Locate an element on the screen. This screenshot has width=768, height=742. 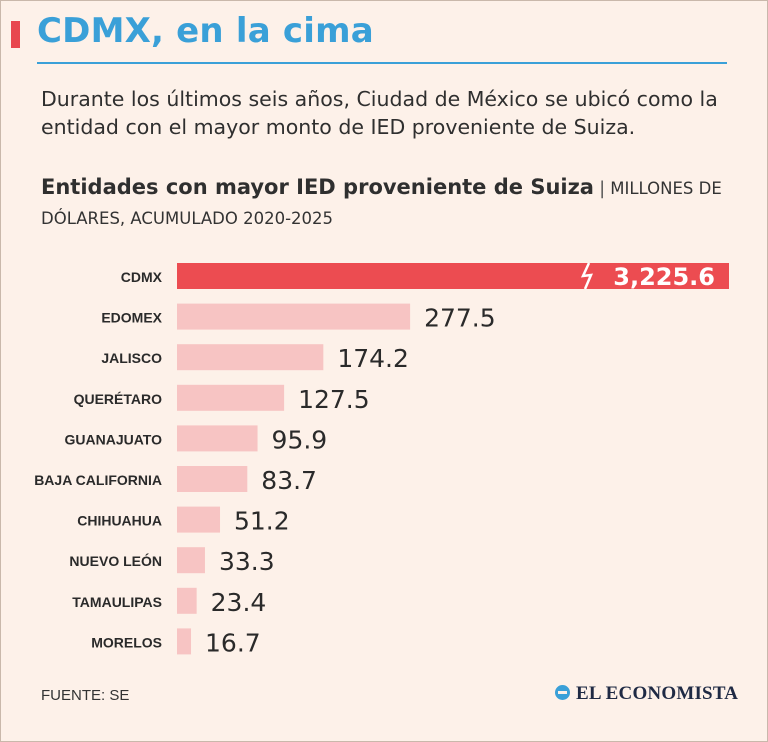
category-label: EDOMEX is located at coordinates (131, 318).